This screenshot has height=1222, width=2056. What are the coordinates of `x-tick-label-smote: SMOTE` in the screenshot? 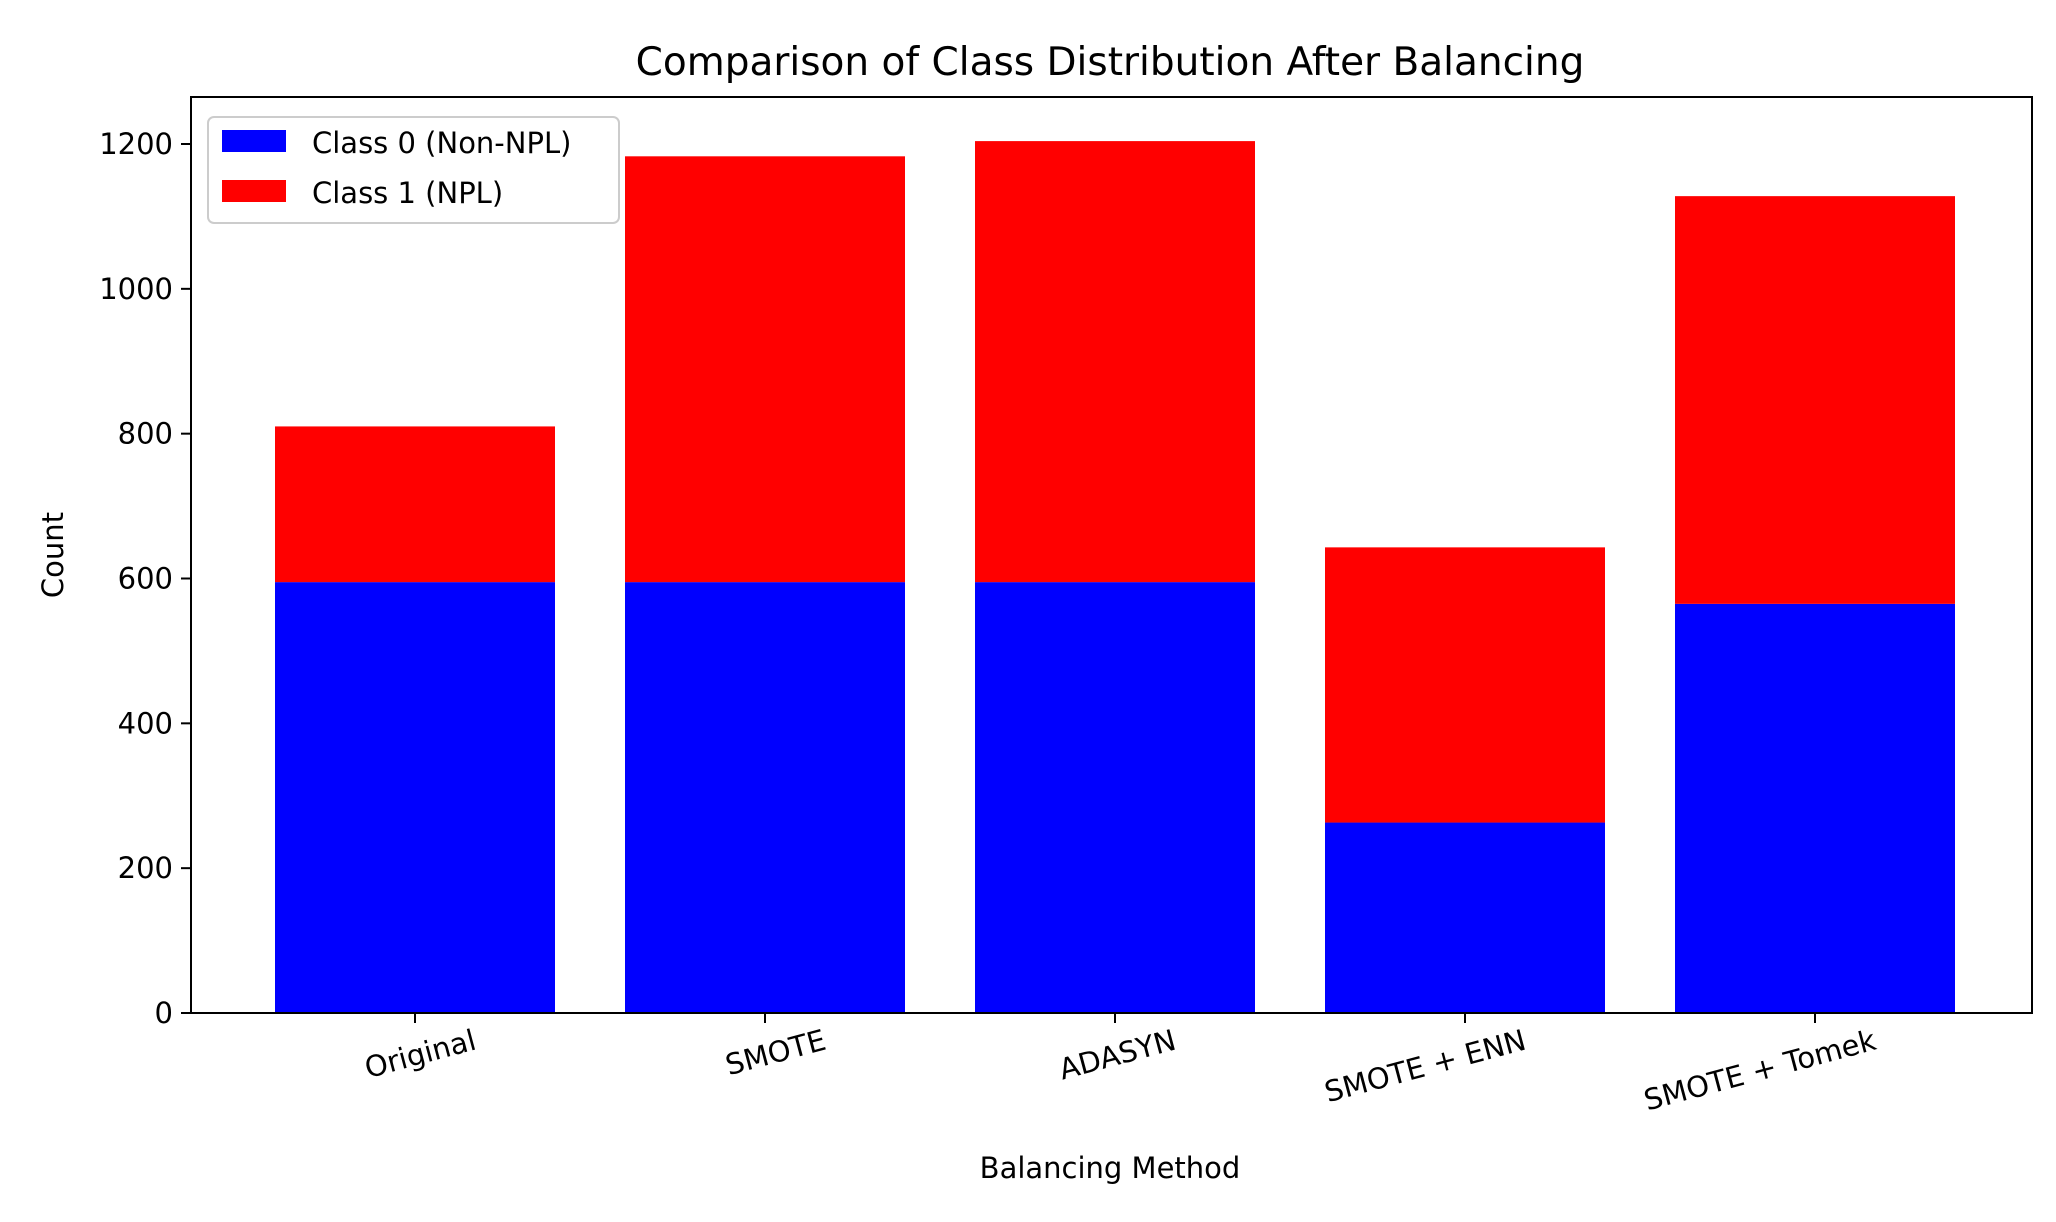 It's located at (776, 1052).